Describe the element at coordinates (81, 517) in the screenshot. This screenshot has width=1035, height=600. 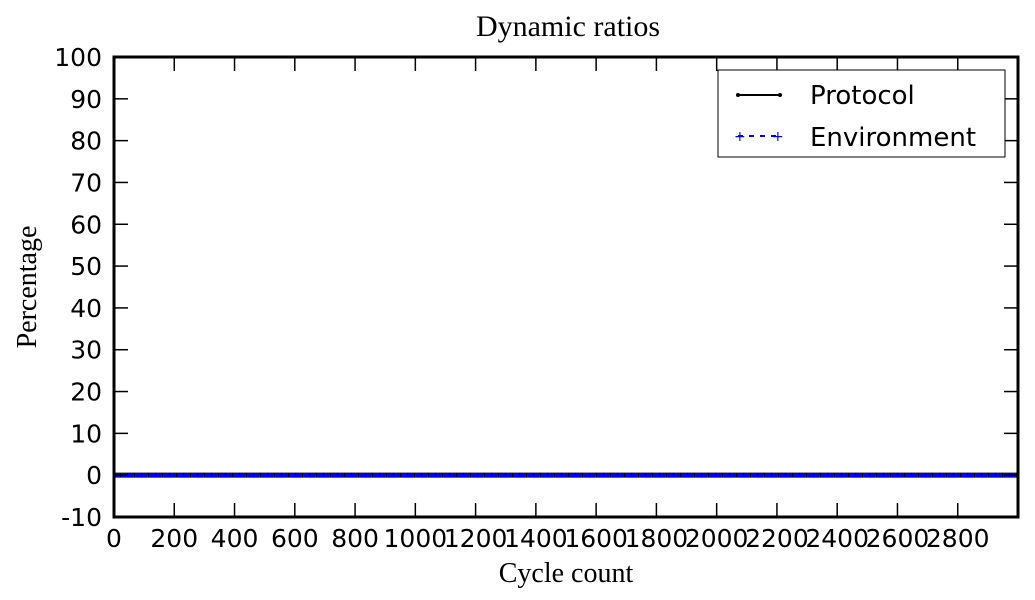
I see `y-tick-label: -10` at that location.